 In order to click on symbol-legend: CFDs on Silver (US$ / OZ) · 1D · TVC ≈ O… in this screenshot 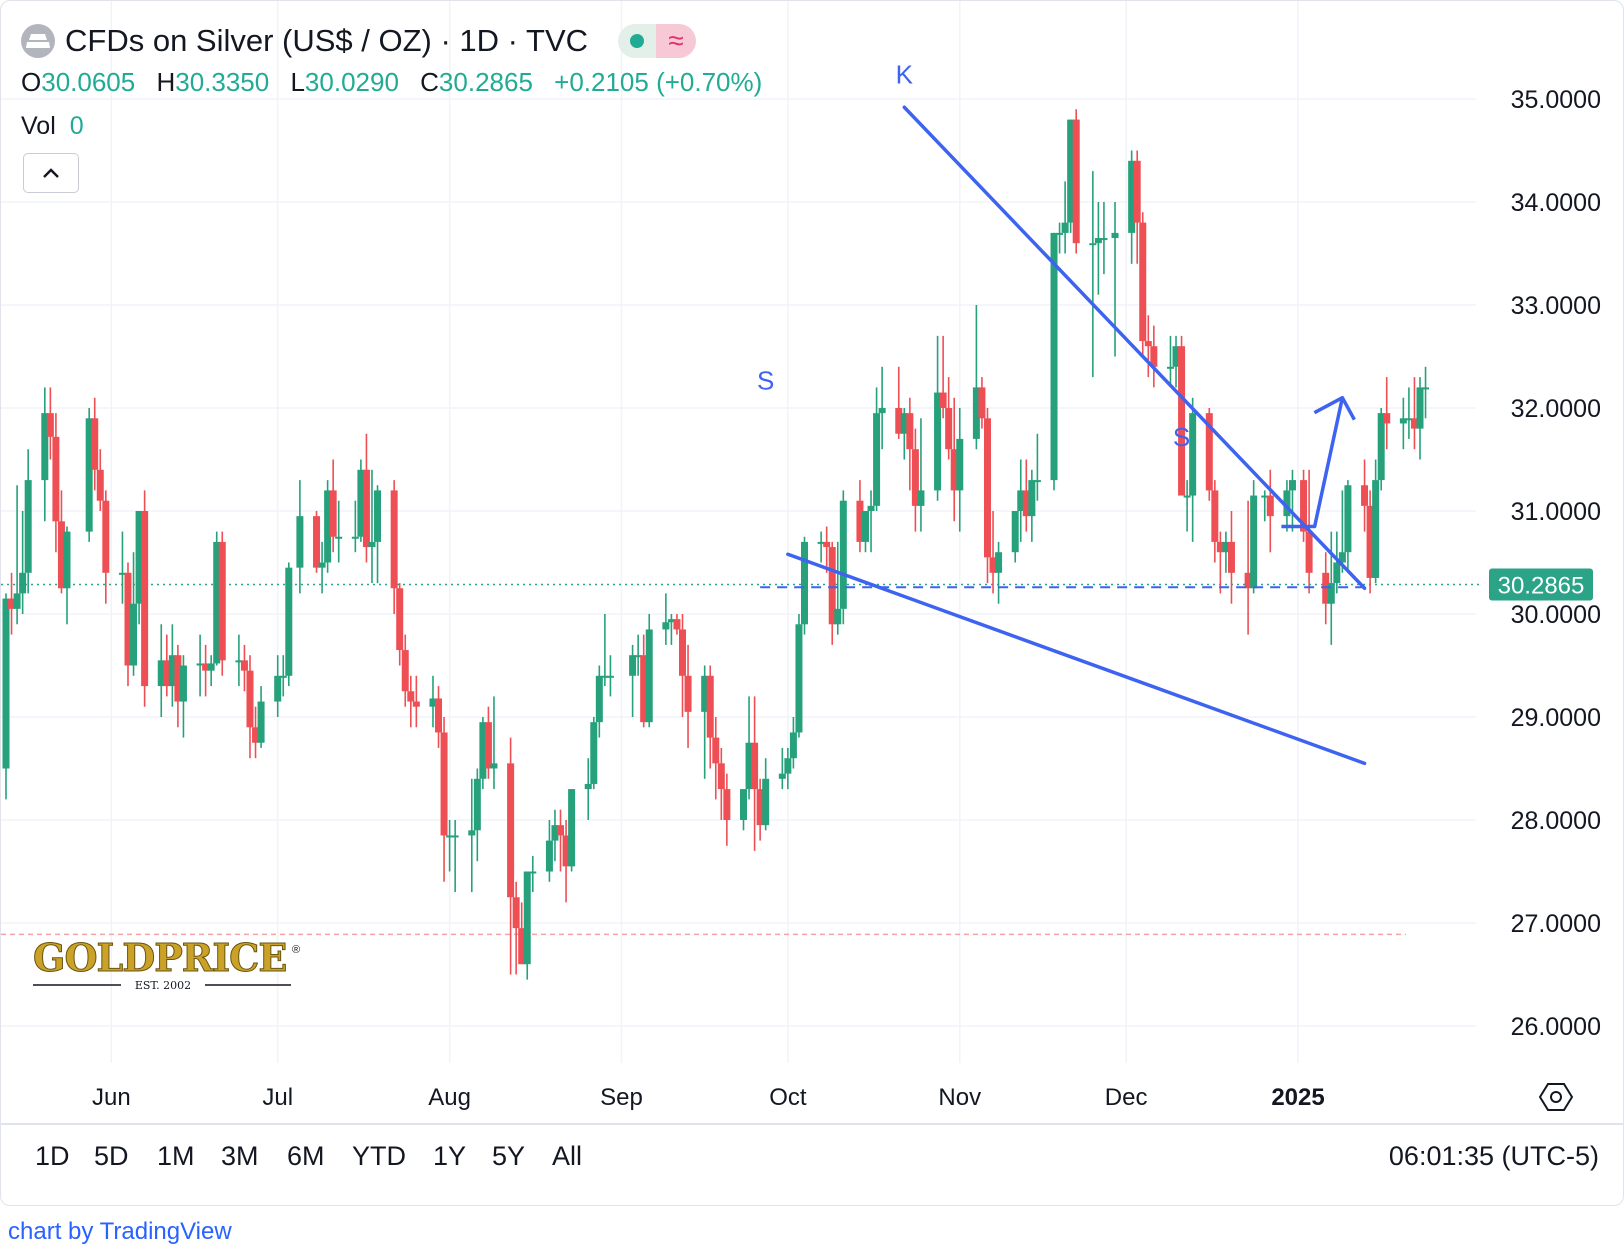, I will do `click(398, 80)`.